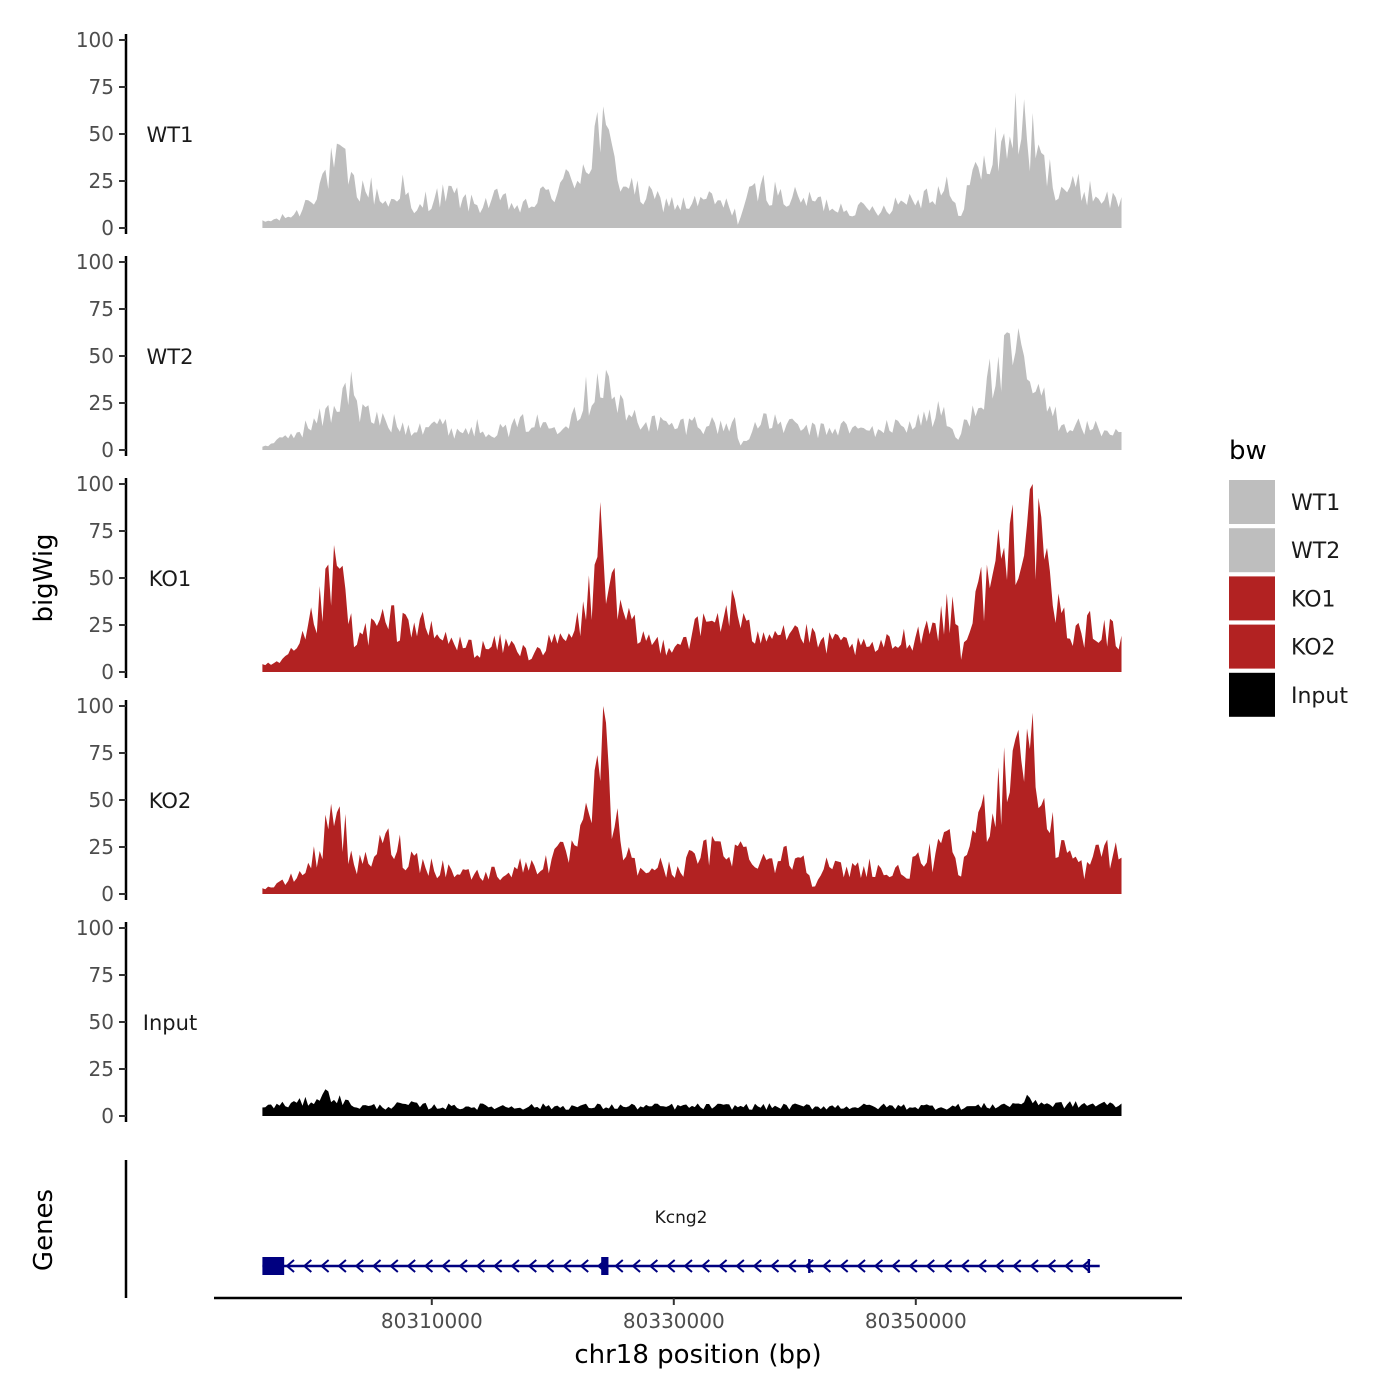  Describe the element at coordinates (170, 1023) in the screenshot. I see `track-label: Input` at that location.